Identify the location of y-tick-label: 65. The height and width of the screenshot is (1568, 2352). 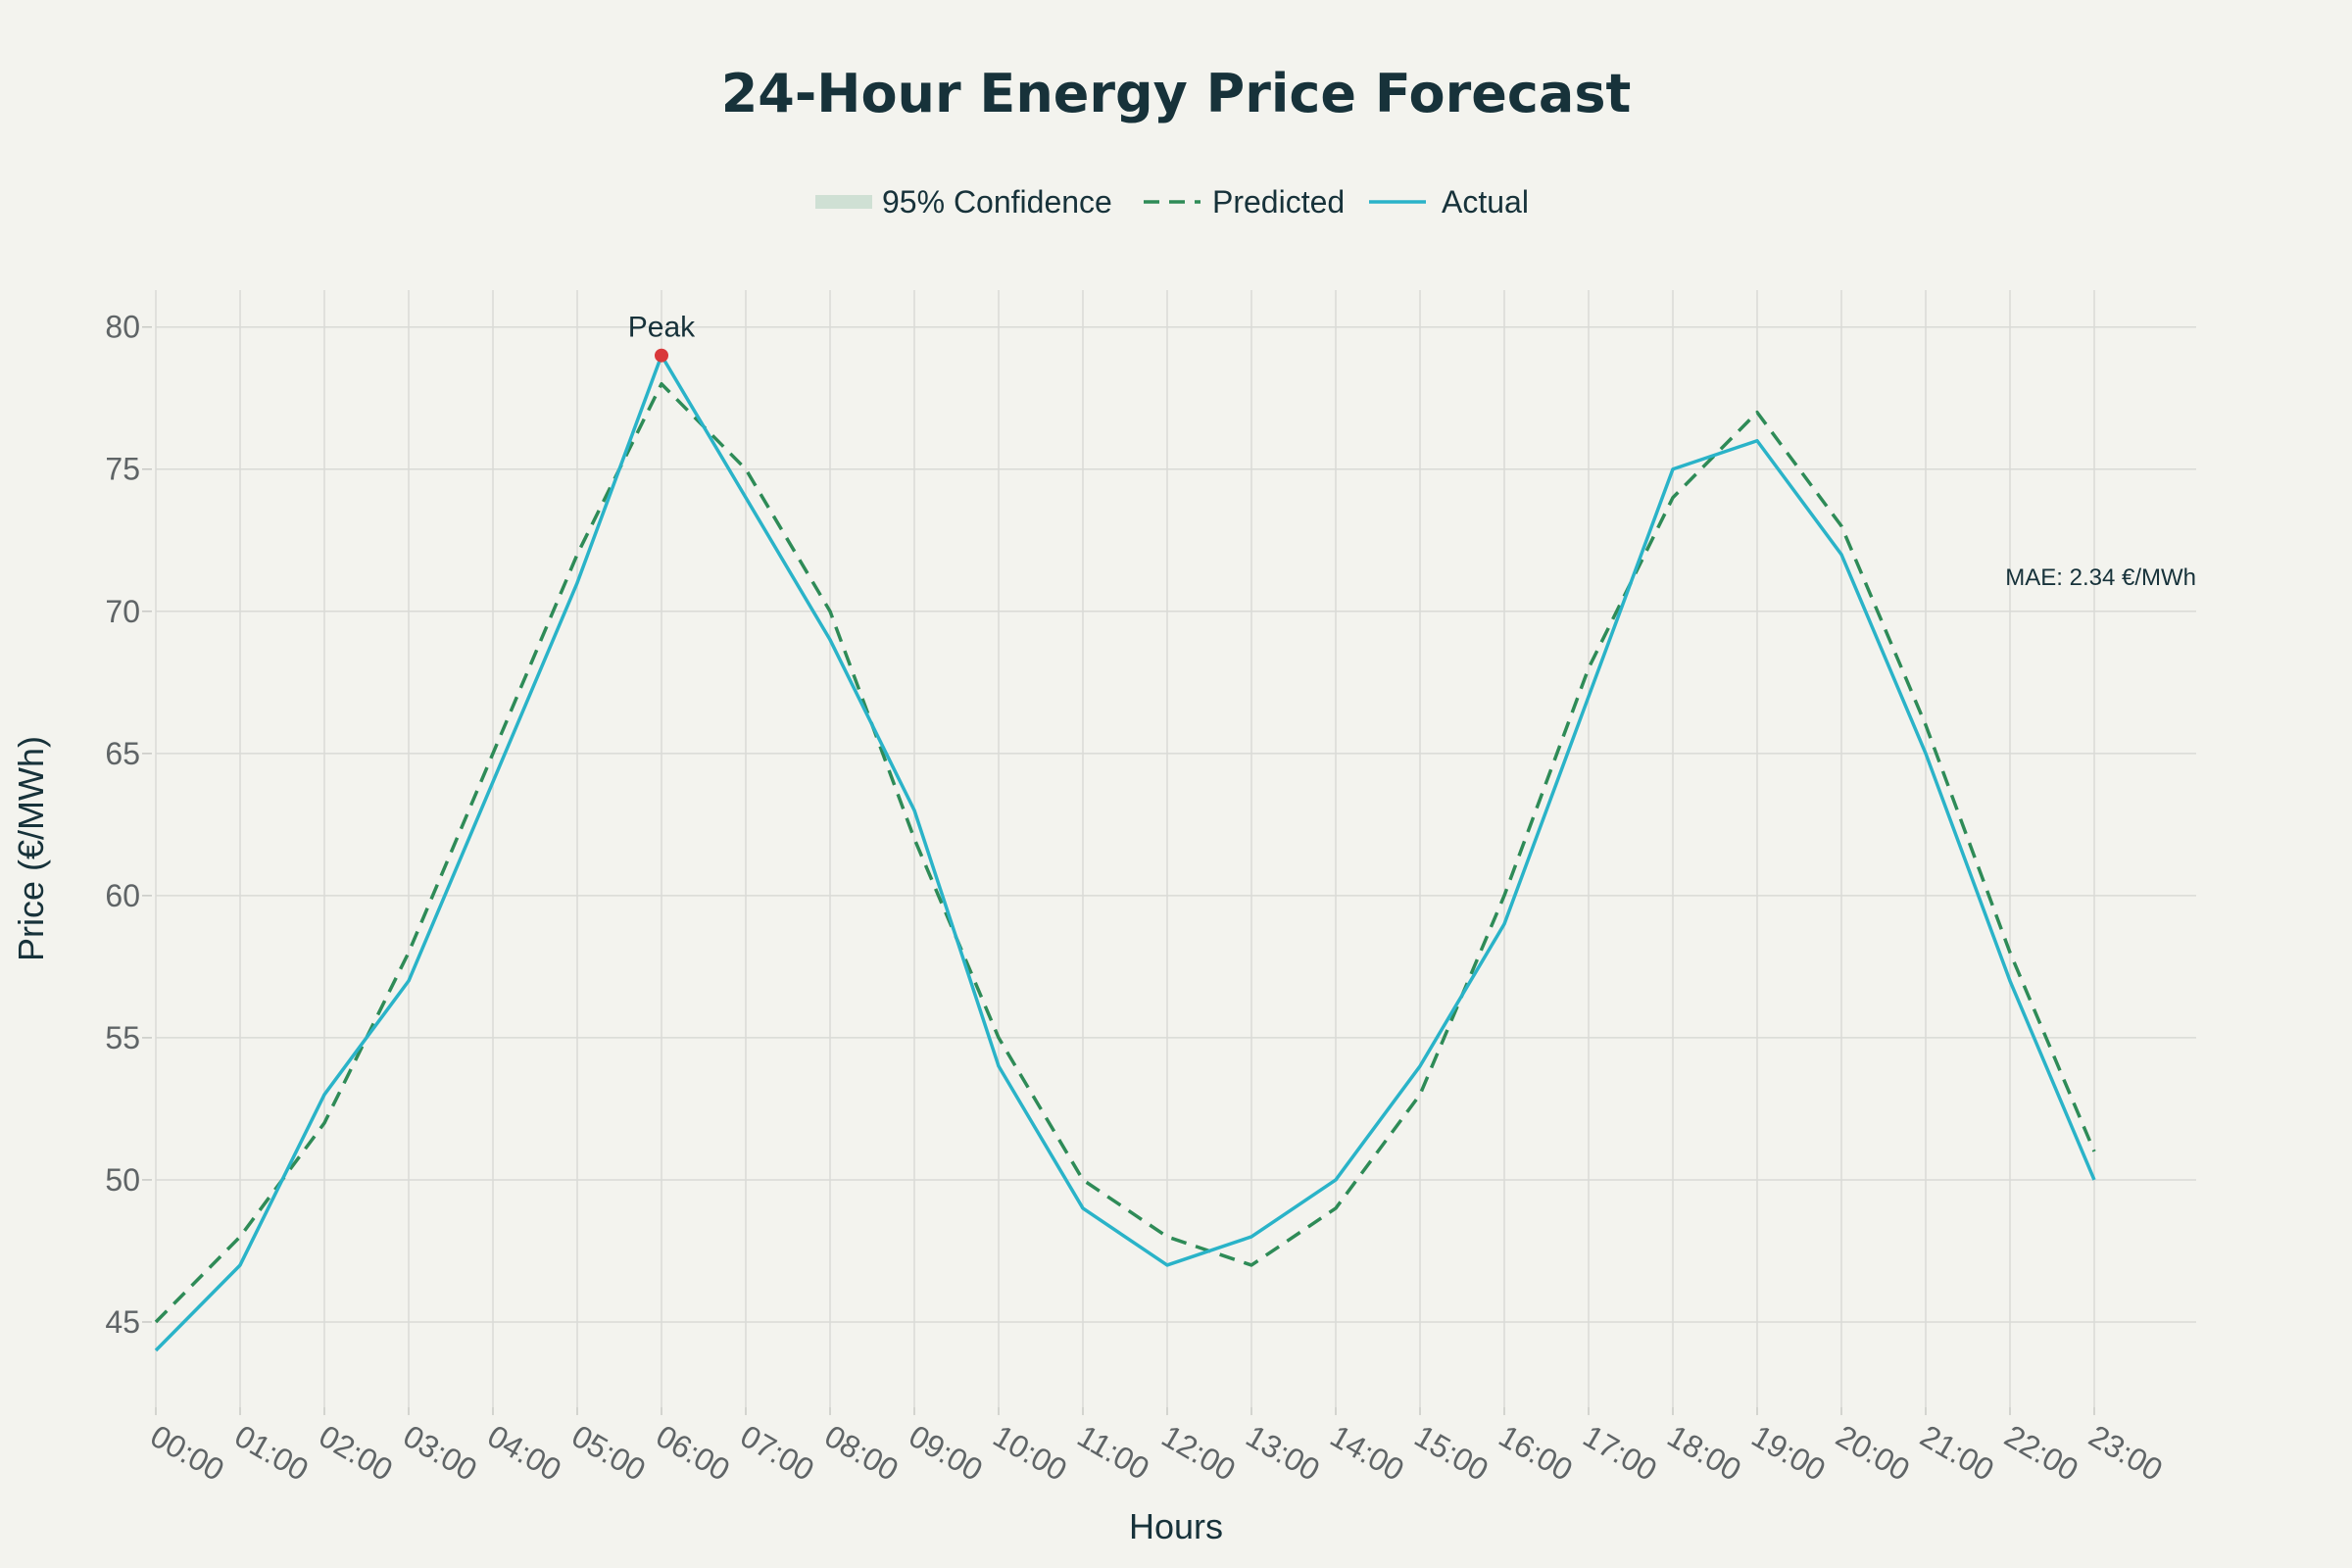
(122, 753).